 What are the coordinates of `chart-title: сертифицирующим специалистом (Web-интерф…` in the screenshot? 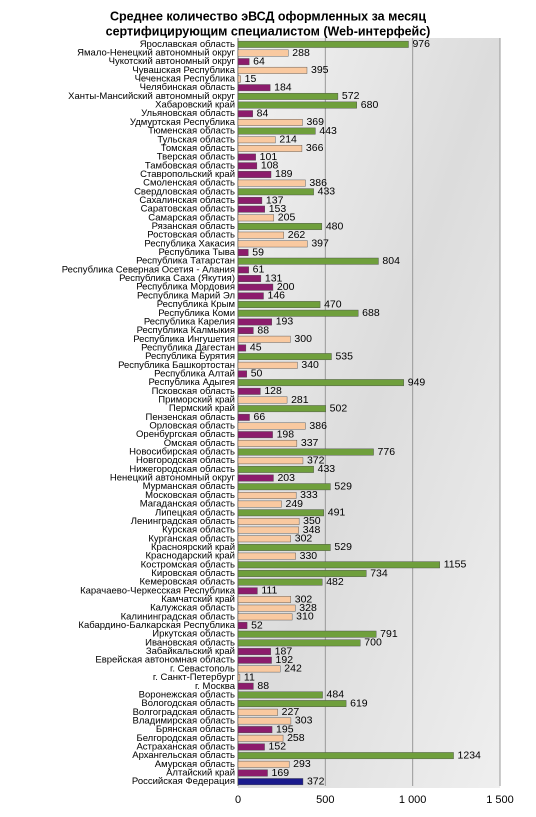 It's located at (268, 31).